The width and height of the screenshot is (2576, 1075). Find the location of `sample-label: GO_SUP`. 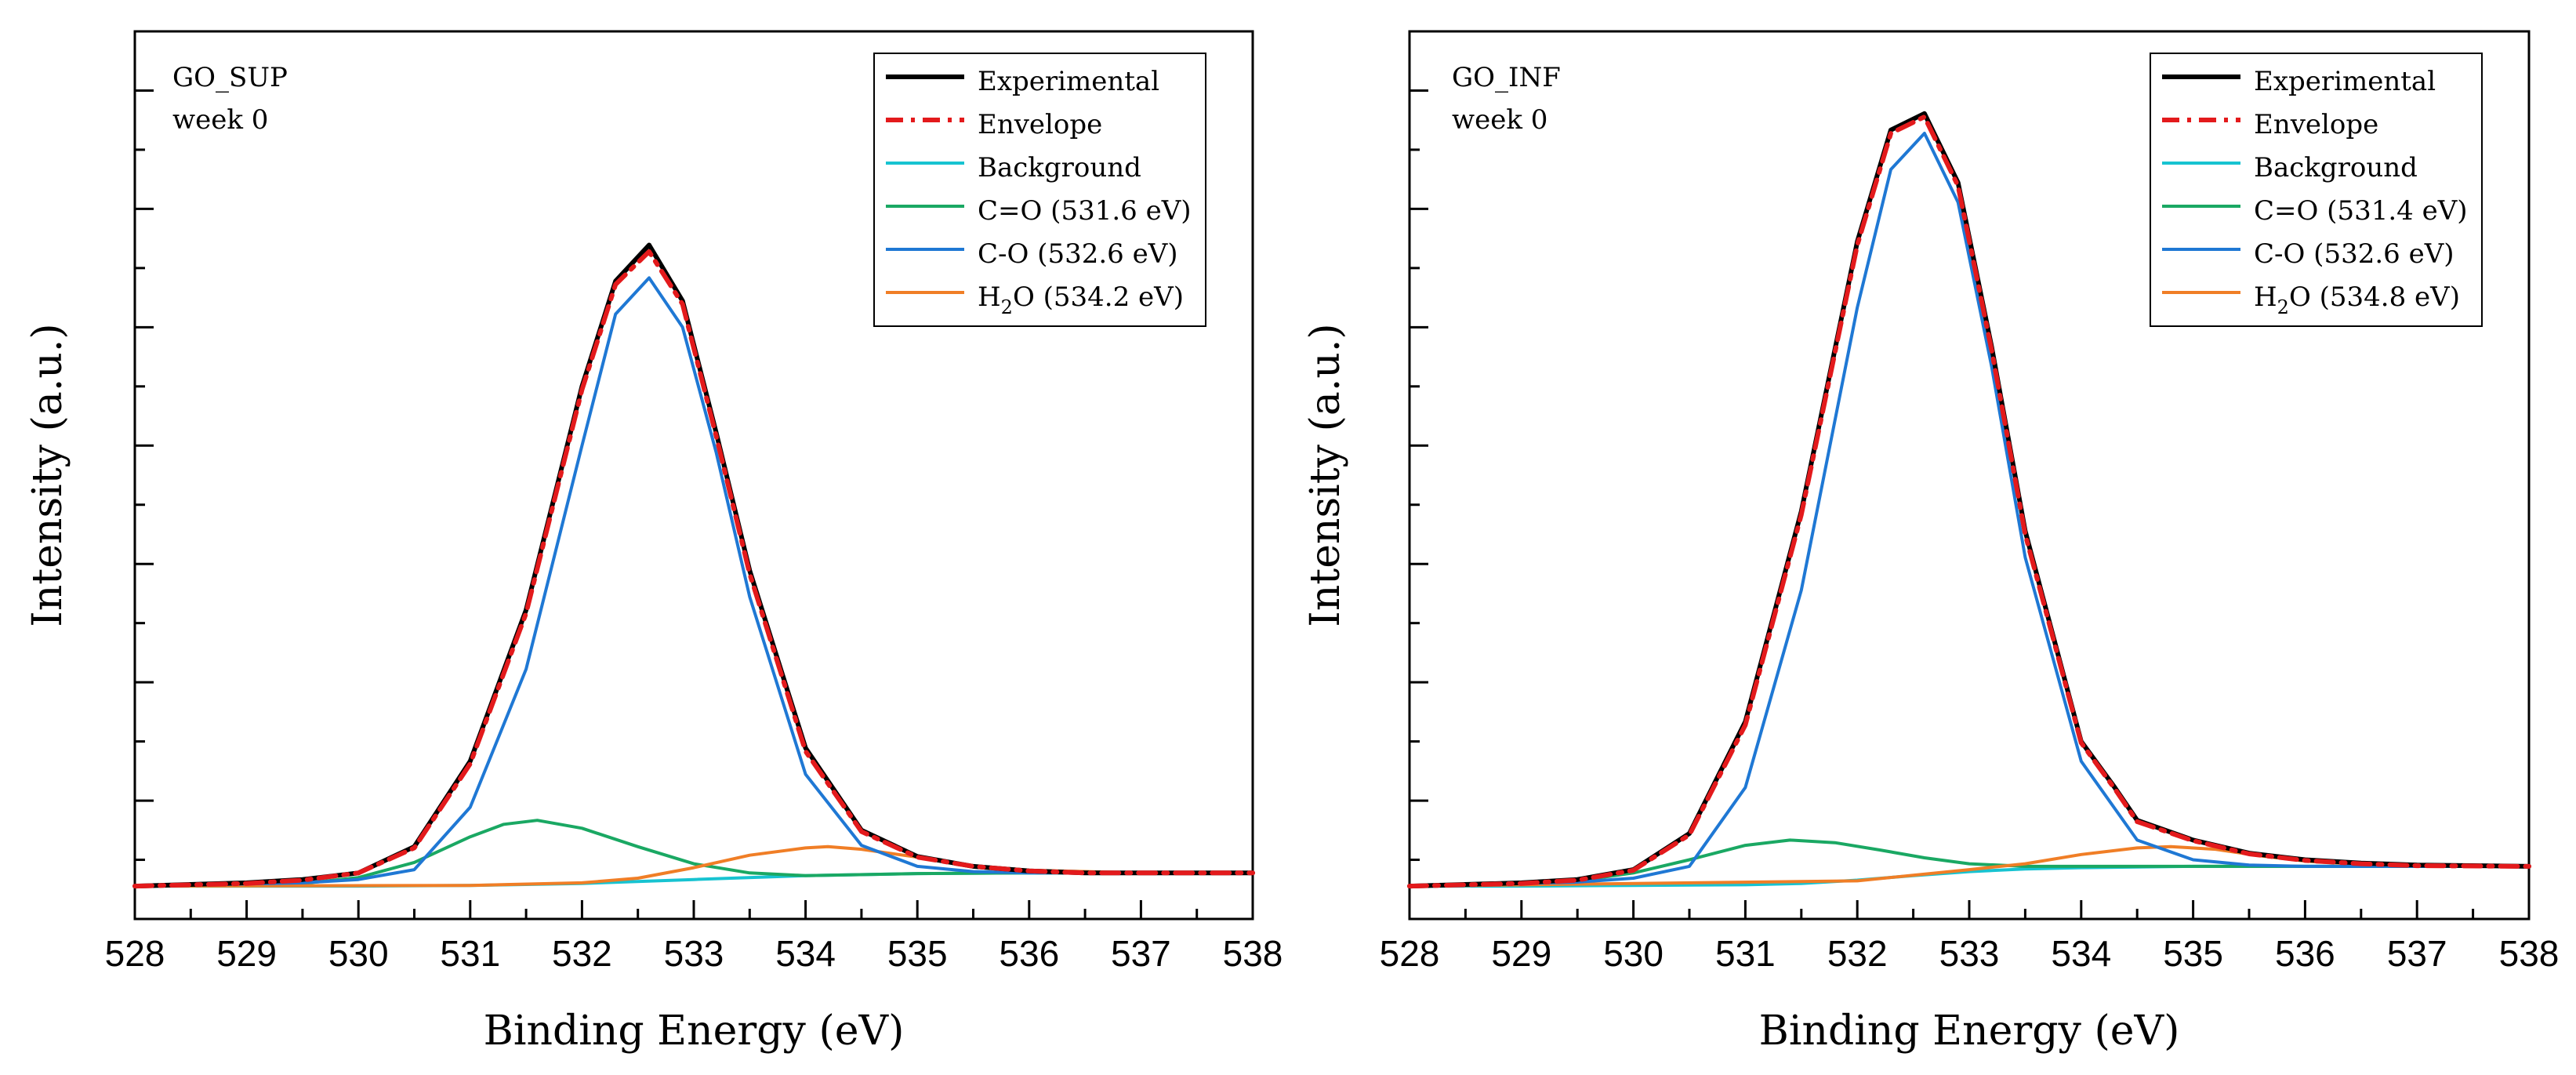

sample-label: GO_SUP is located at coordinates (230, 77).